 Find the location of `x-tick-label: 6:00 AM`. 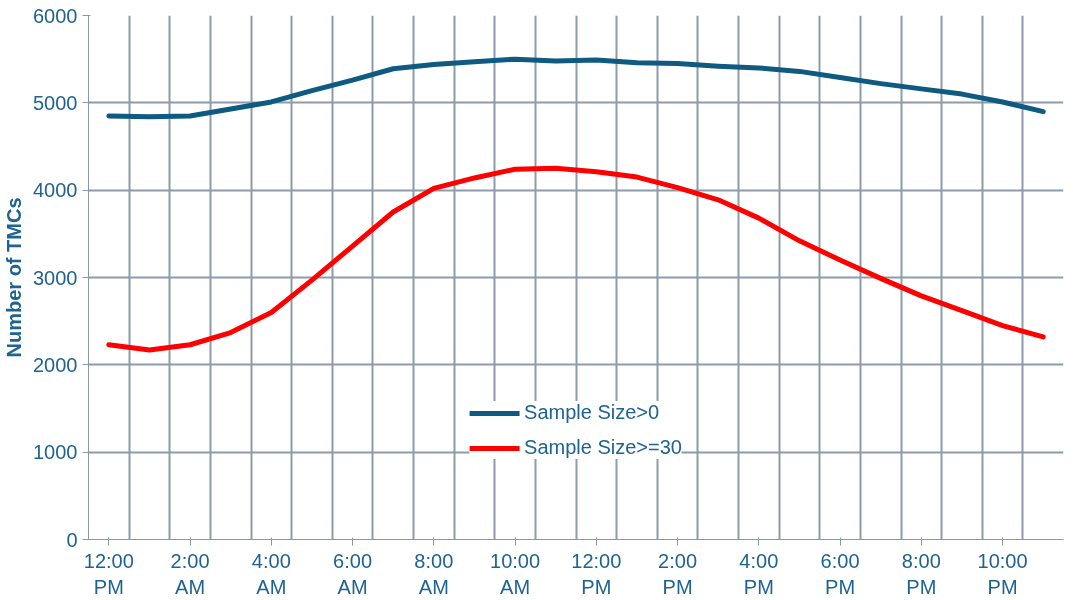

x-tick-label: 6:00 AM is located at coordinates (353, 573).